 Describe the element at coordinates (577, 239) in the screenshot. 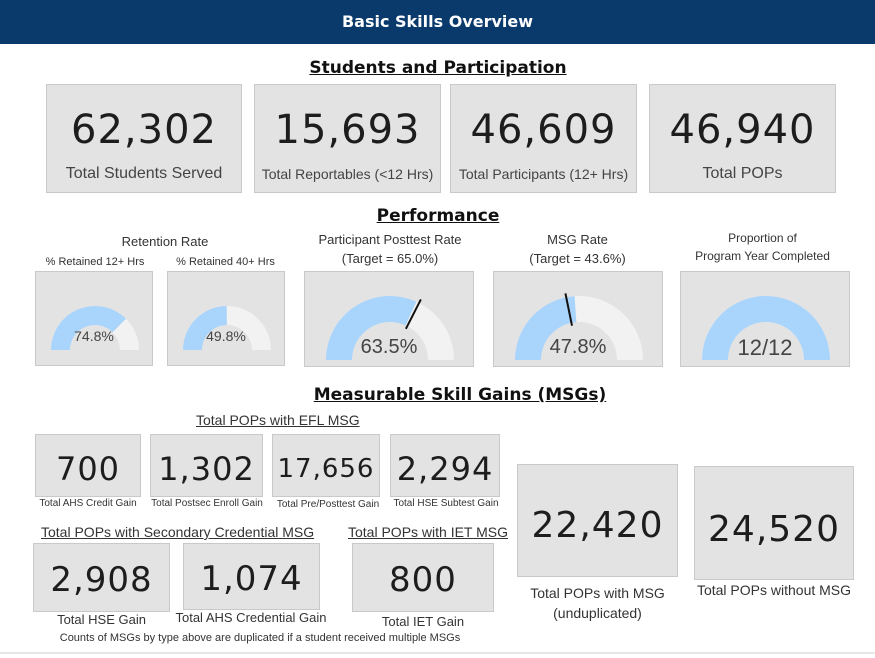

I see `msg-rate-title: MSG Rate` at that location.